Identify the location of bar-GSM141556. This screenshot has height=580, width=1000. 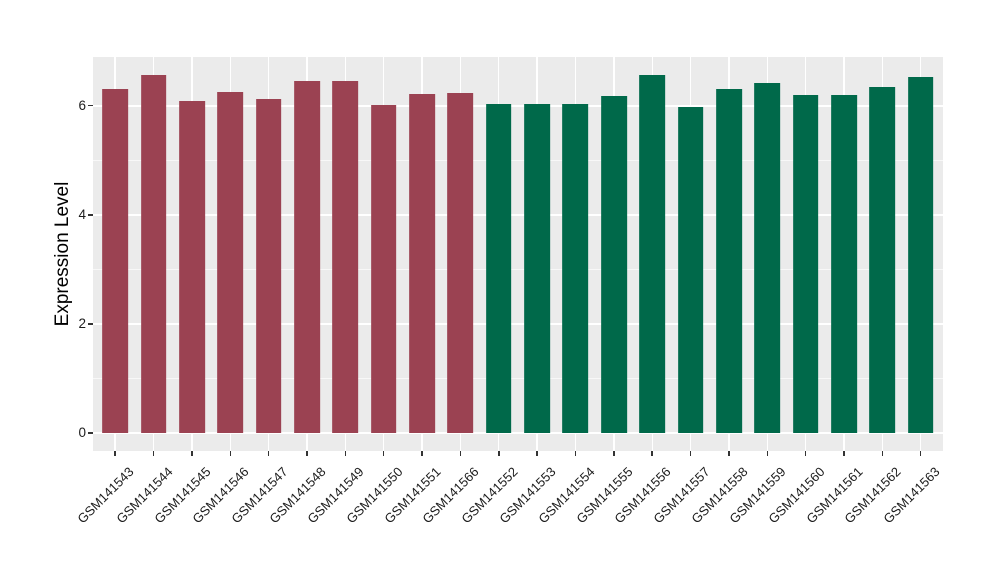
(652, 254).